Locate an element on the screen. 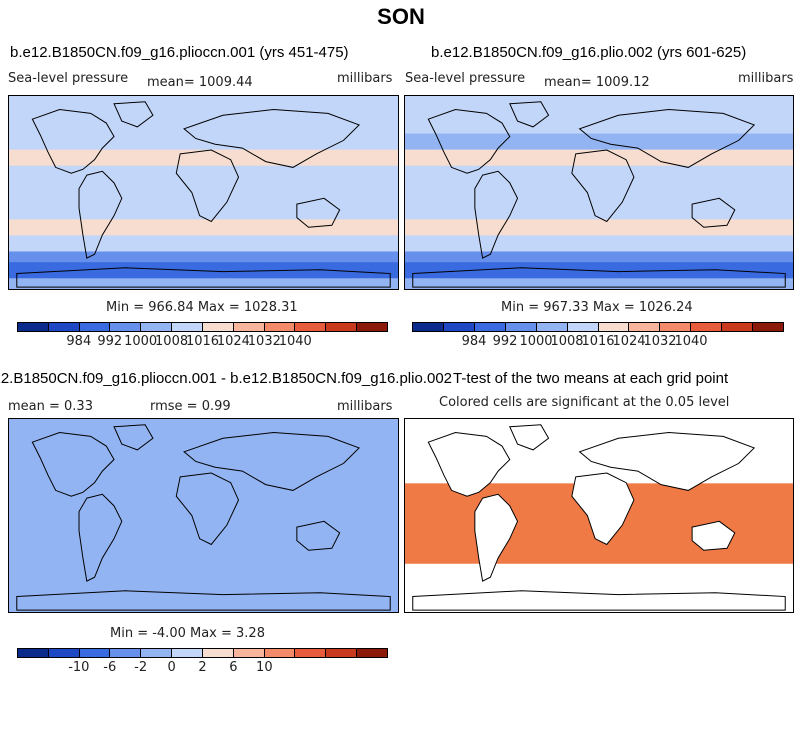  panel-tr-map is located at coordinates (599, 192).